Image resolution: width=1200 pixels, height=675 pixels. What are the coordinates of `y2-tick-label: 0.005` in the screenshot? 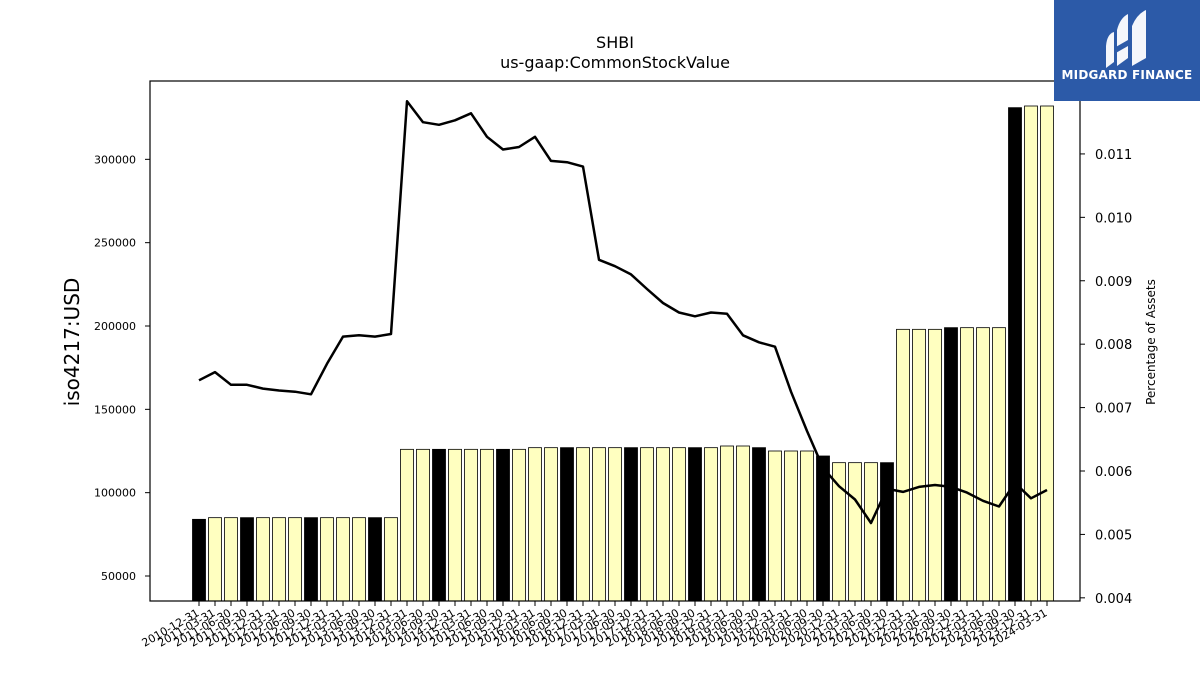 It's located at (1113, 535).